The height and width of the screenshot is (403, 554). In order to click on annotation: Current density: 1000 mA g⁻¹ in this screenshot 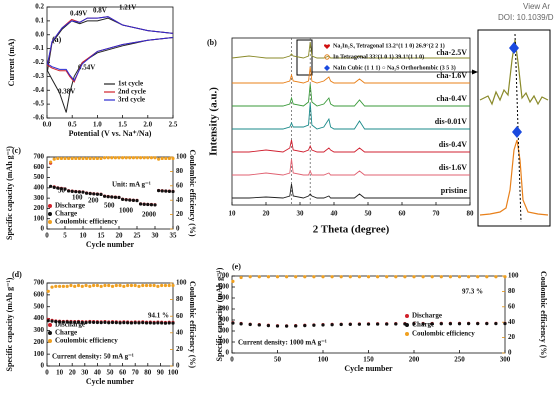, I will do `click(282, 343)`.